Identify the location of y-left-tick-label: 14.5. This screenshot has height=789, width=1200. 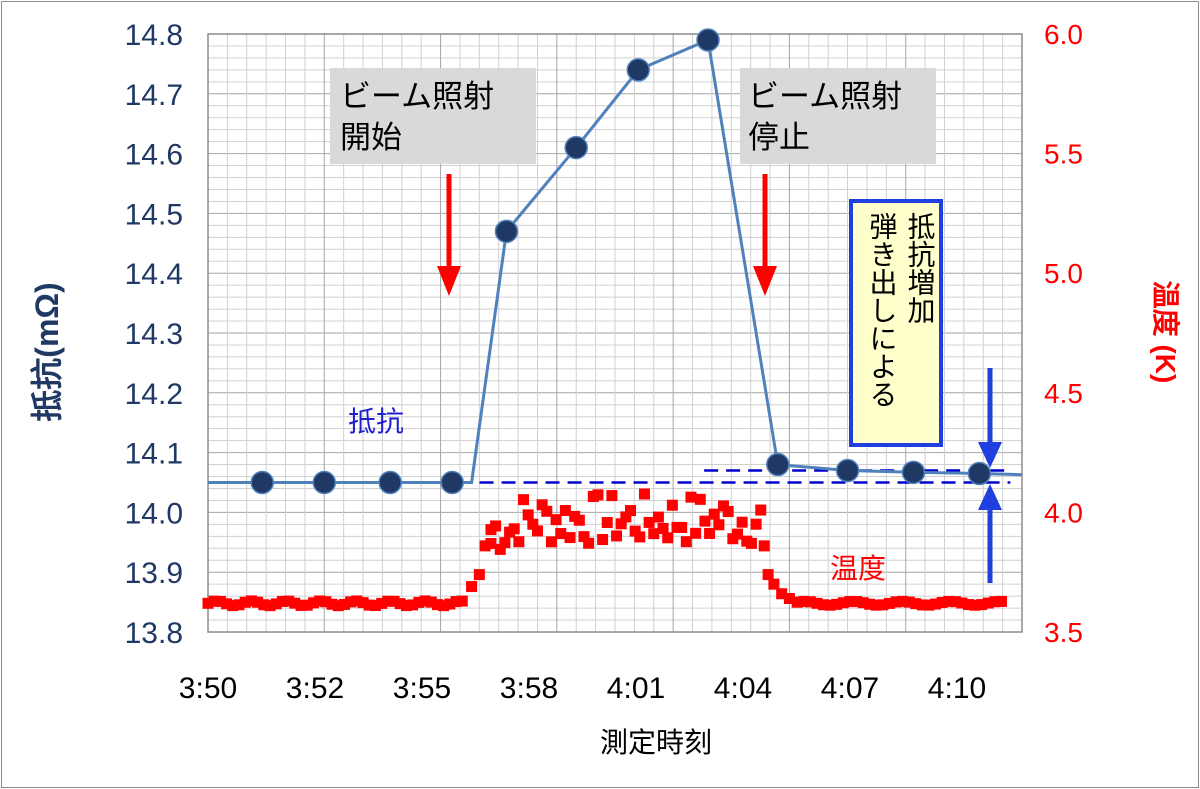
(154, 214).